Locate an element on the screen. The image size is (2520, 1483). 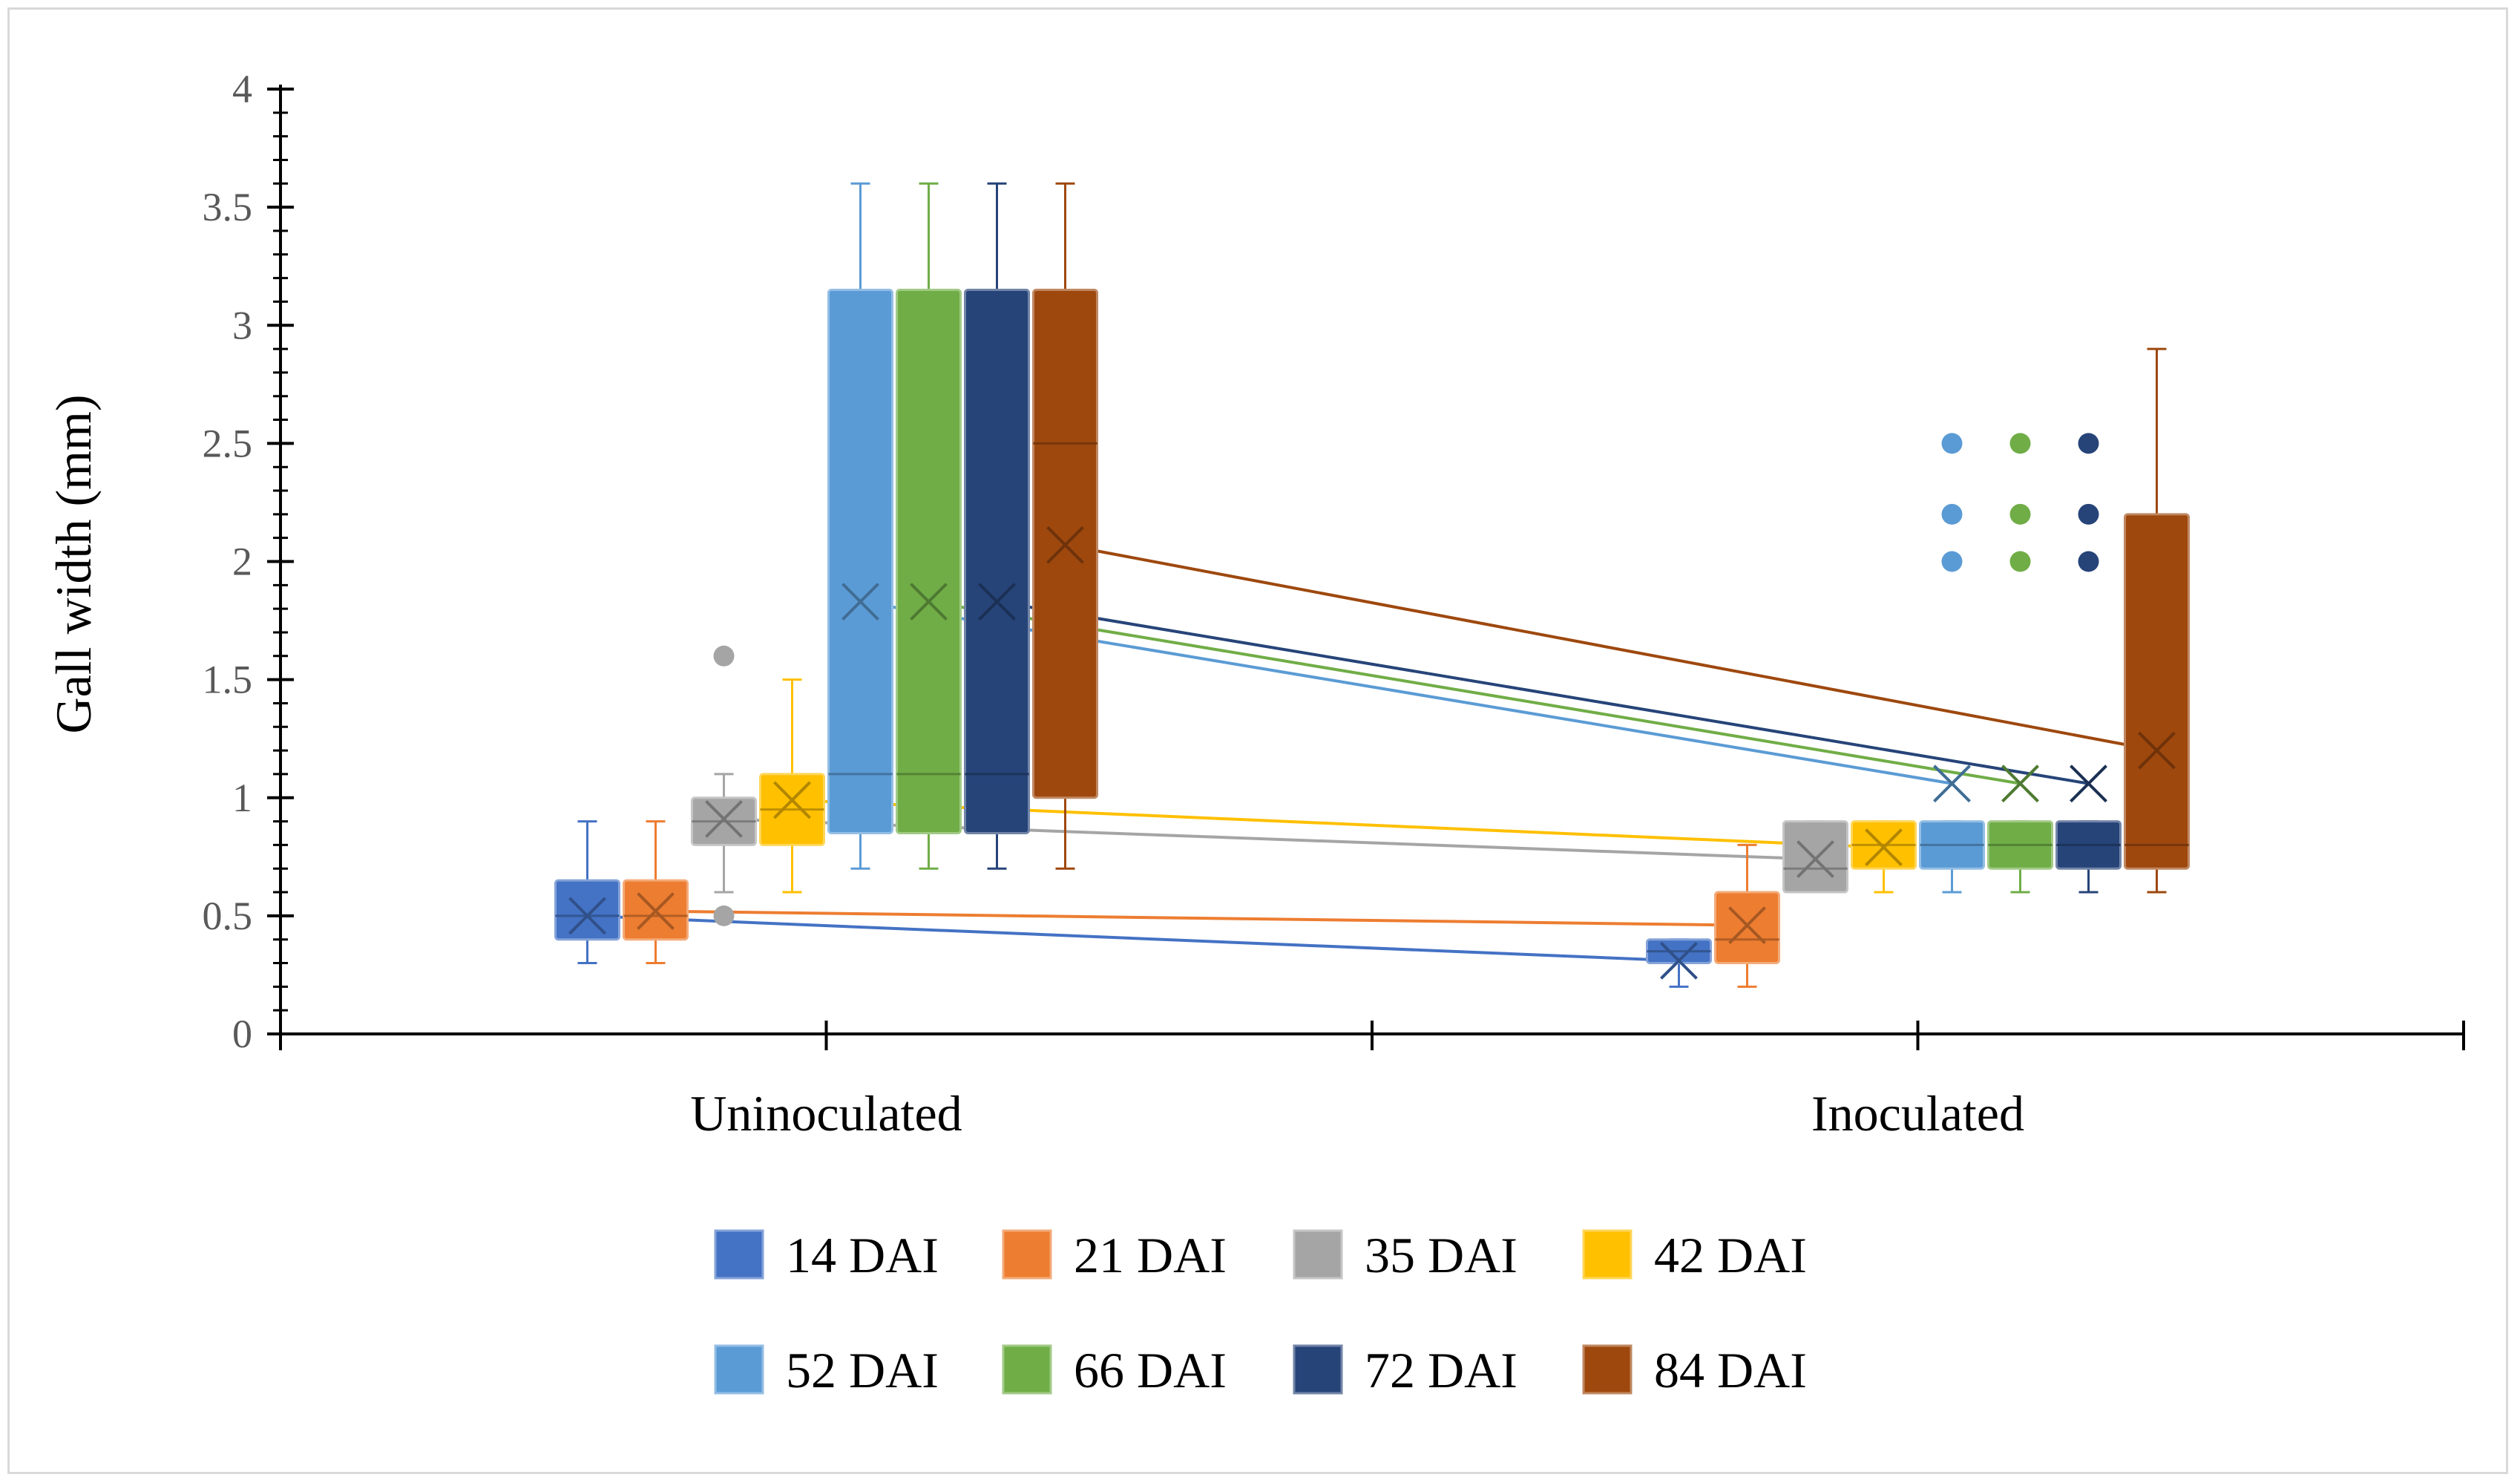
legend-item: 72 DAI is located at coordinates (1405, 1370).